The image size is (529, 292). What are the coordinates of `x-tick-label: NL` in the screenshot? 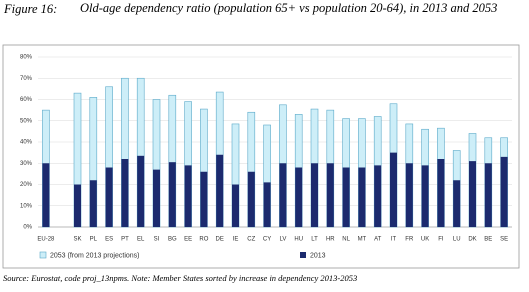 It's located at (346, 240).